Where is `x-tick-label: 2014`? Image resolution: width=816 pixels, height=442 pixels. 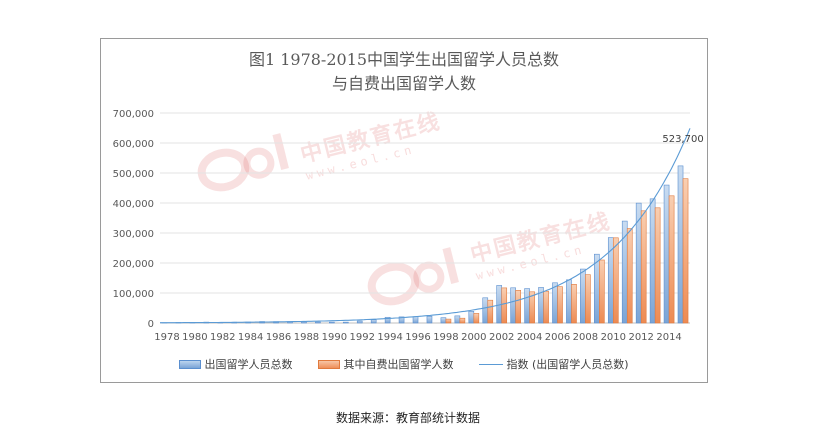 x-tick-label: 2014 is located at coordinates (668, 337).